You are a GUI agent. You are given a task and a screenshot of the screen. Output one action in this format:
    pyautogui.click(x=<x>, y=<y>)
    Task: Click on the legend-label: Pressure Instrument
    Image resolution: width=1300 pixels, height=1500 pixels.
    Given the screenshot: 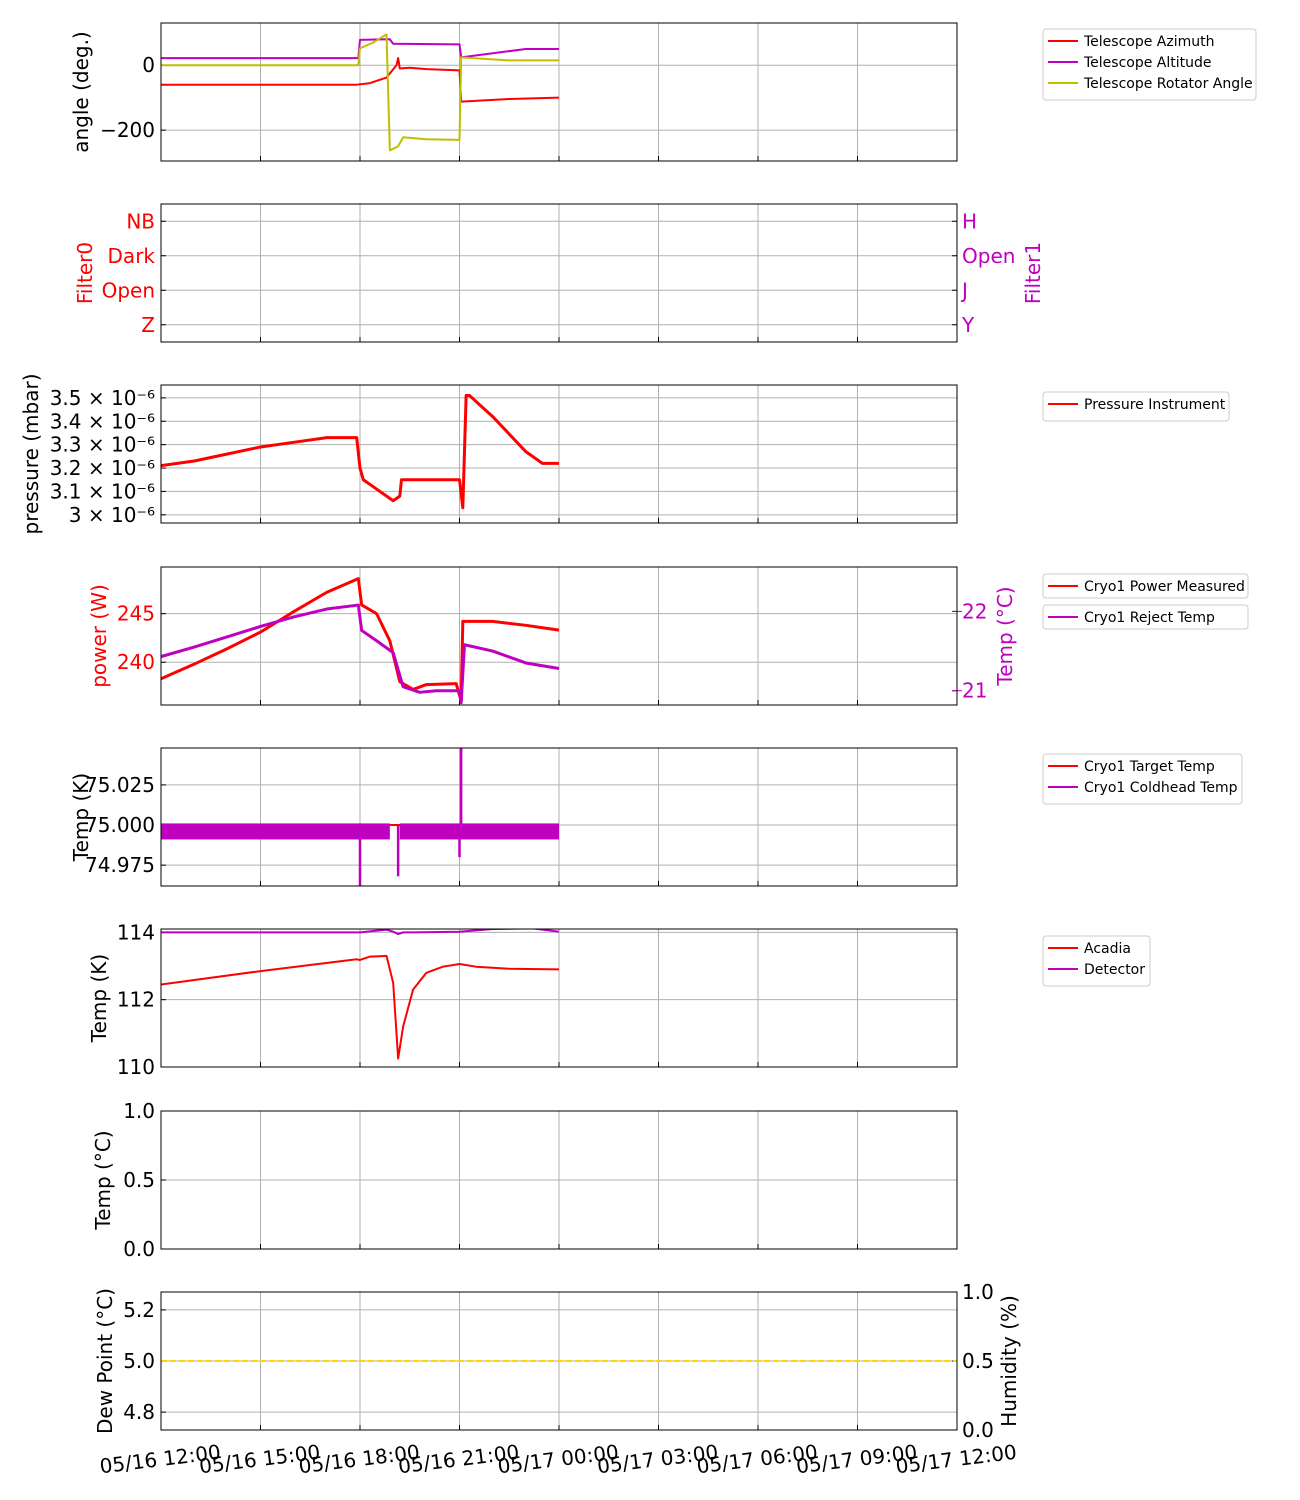 What is the action you would take?
    pyautogui.click(x=1155, y=405)
    